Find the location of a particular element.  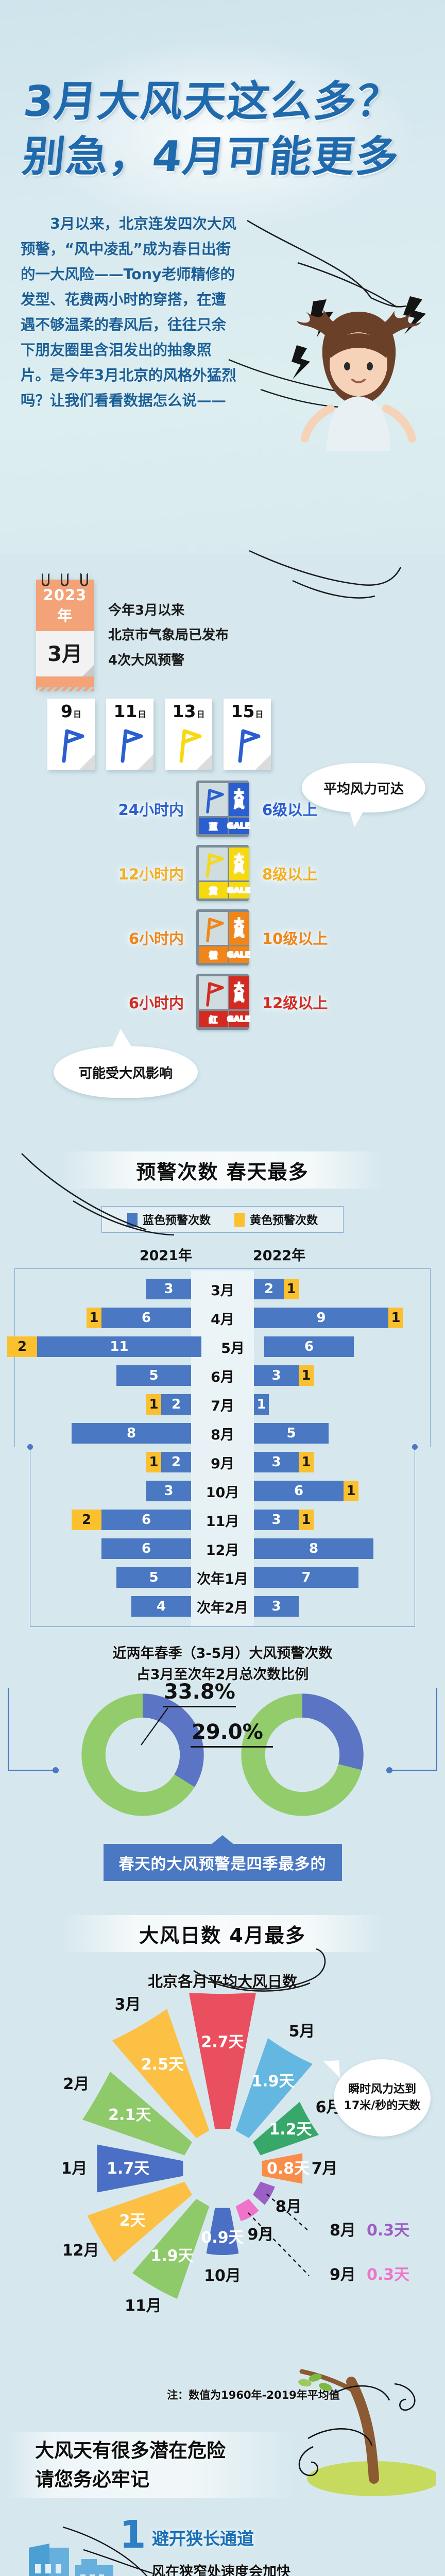

bar-side-right: 1 is located at coordinates (346, 1404).